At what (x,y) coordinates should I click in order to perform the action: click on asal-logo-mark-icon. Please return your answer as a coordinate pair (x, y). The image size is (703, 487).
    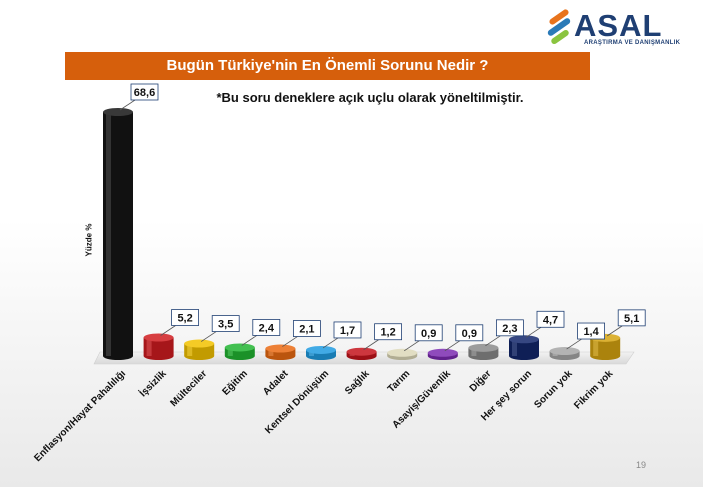
    Looking at the image, I should click on (559, 27).